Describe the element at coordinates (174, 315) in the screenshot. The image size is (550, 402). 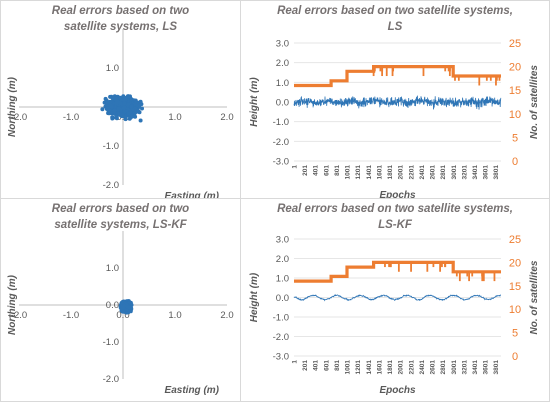
I see `x-tick-label: 1.0` at that location.